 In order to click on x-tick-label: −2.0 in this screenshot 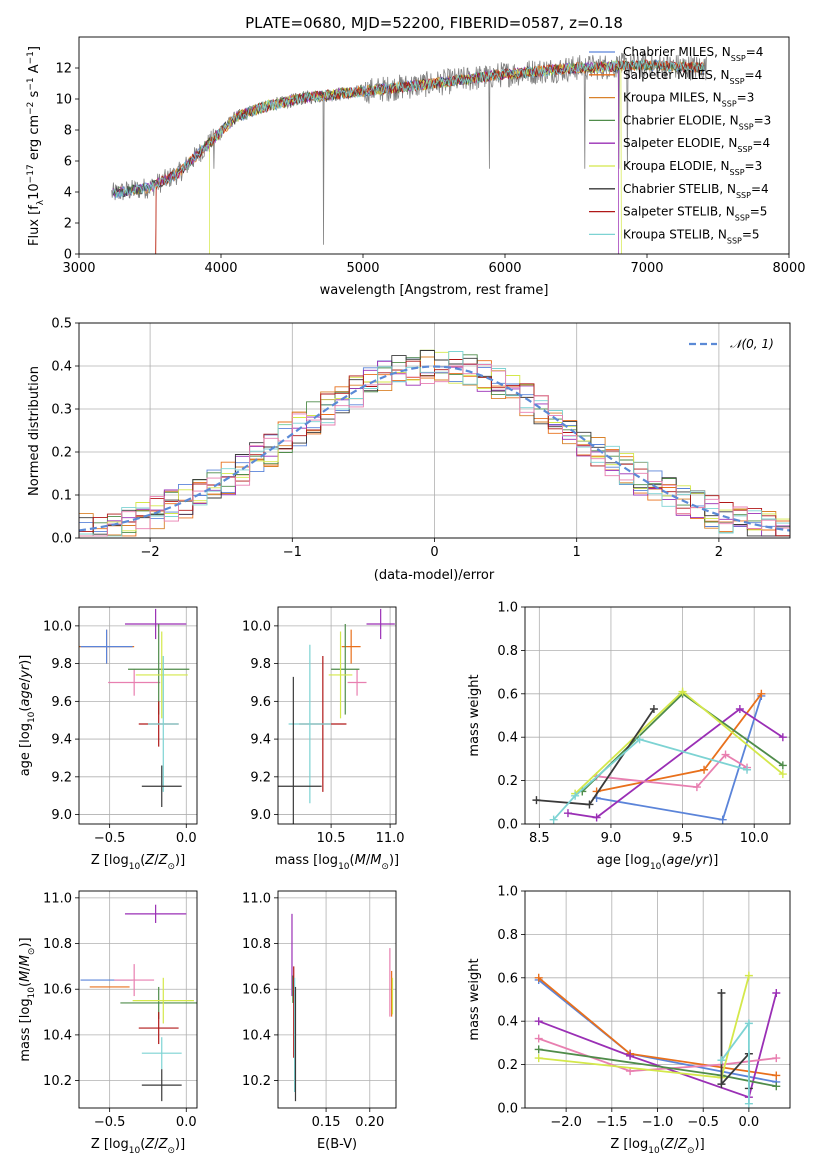, I will do `click(566, 1122)`.